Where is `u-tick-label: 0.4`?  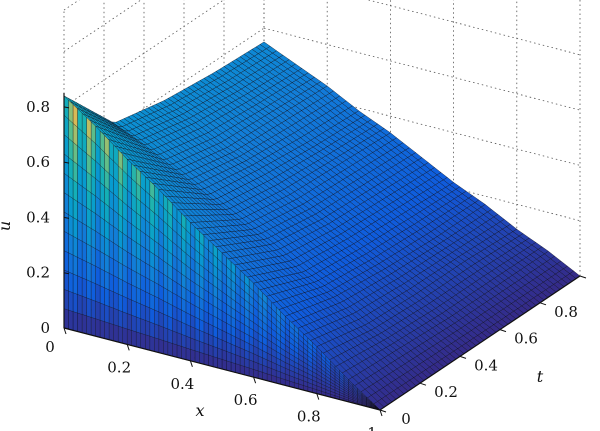
u-tick-label: 0.4 is located at coordinates (38, 217).